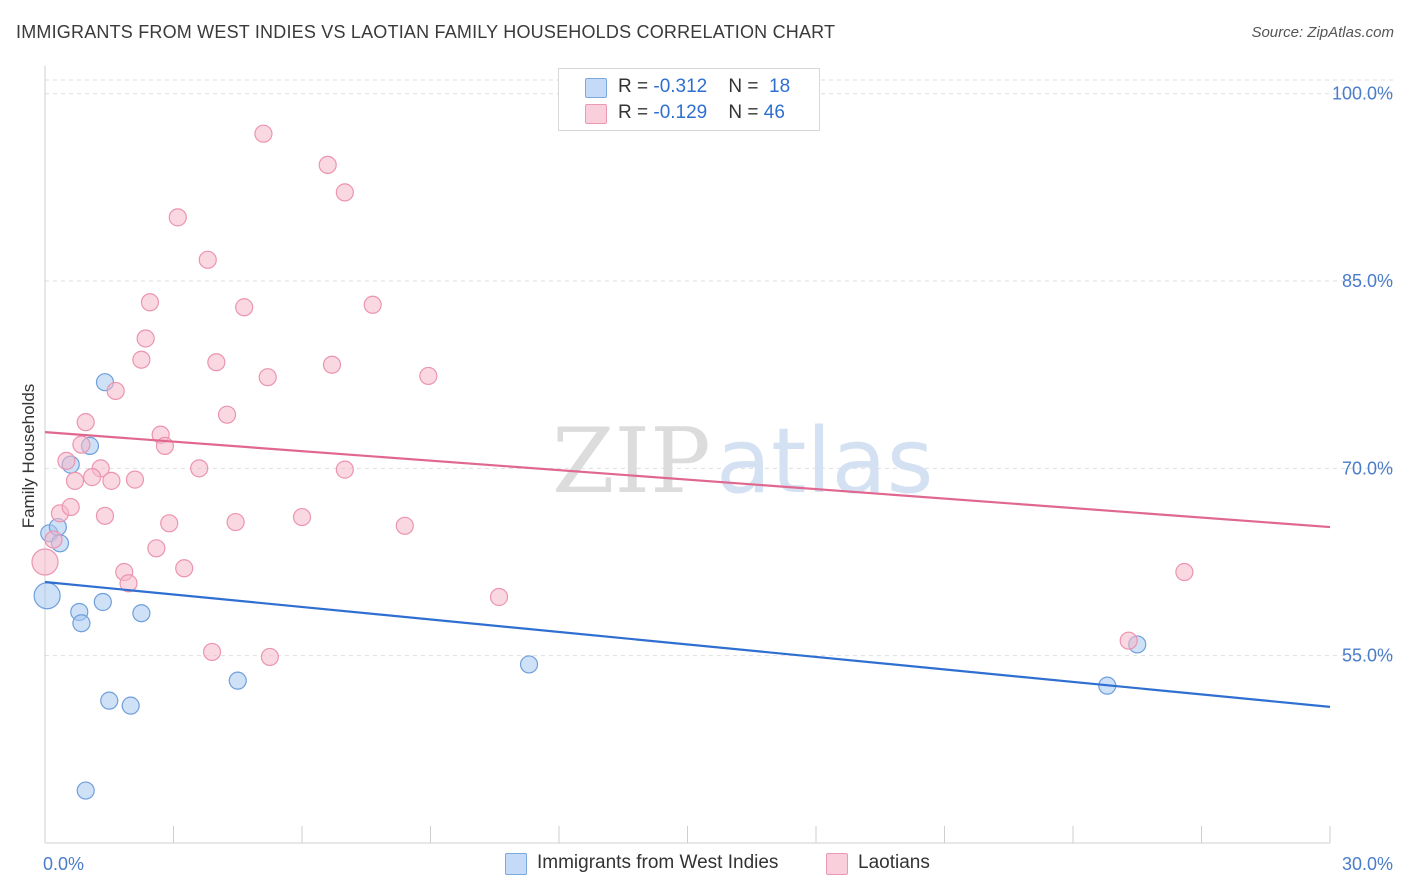  What do you see at coordinates (596, 114) in the screenshot?
I see `legend-swatch-laotians` at bounding box center [596, 114].